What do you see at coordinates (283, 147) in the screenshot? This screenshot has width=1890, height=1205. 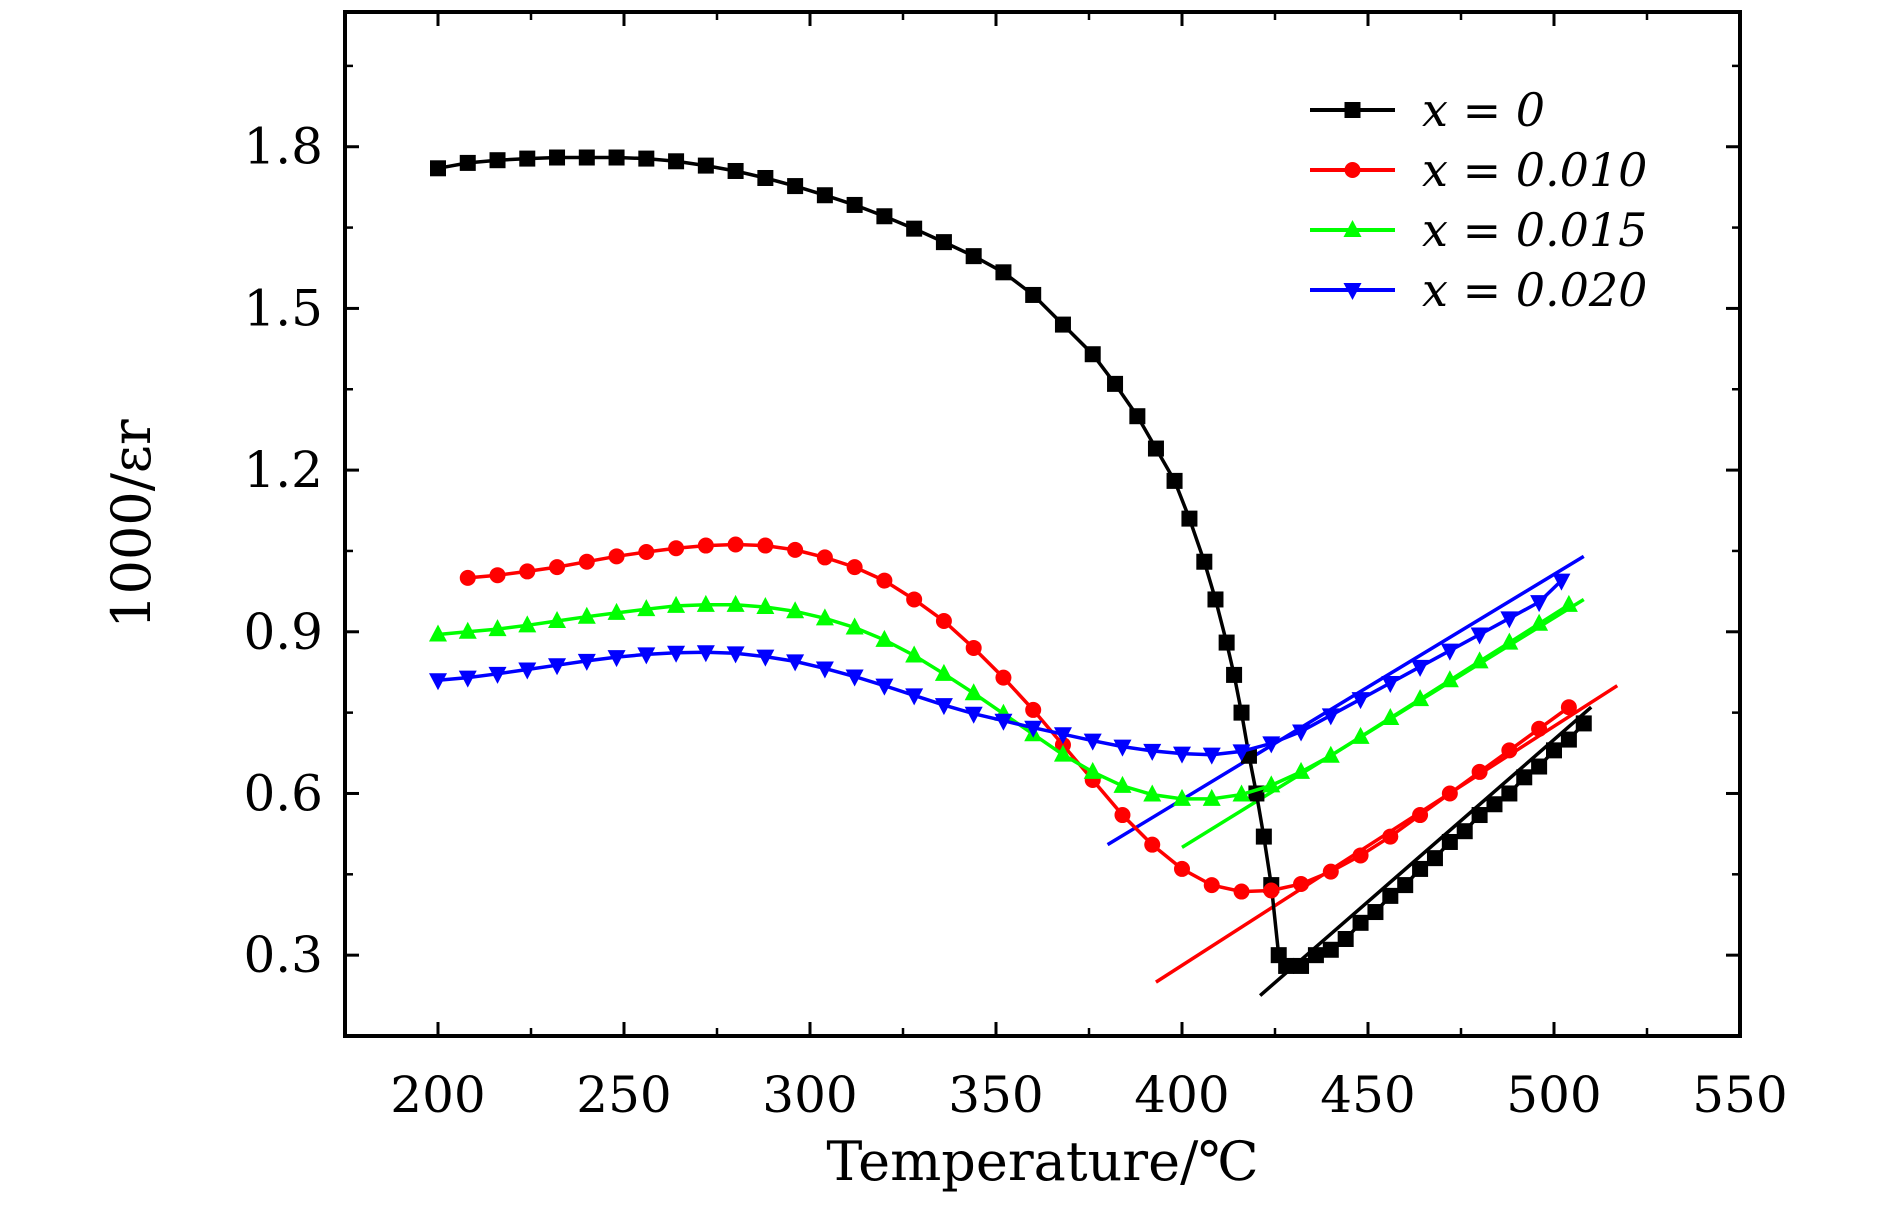 I see `y-tick-label: 1.8` at bounding box center [283, 147].